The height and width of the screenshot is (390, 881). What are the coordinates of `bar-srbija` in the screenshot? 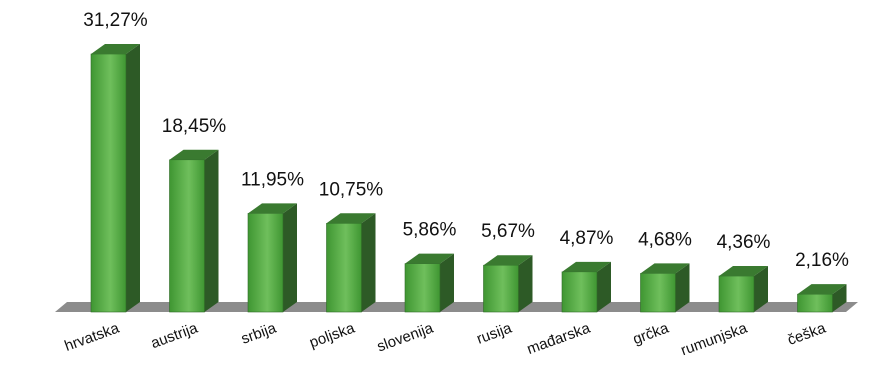 It's located at (272, 258).